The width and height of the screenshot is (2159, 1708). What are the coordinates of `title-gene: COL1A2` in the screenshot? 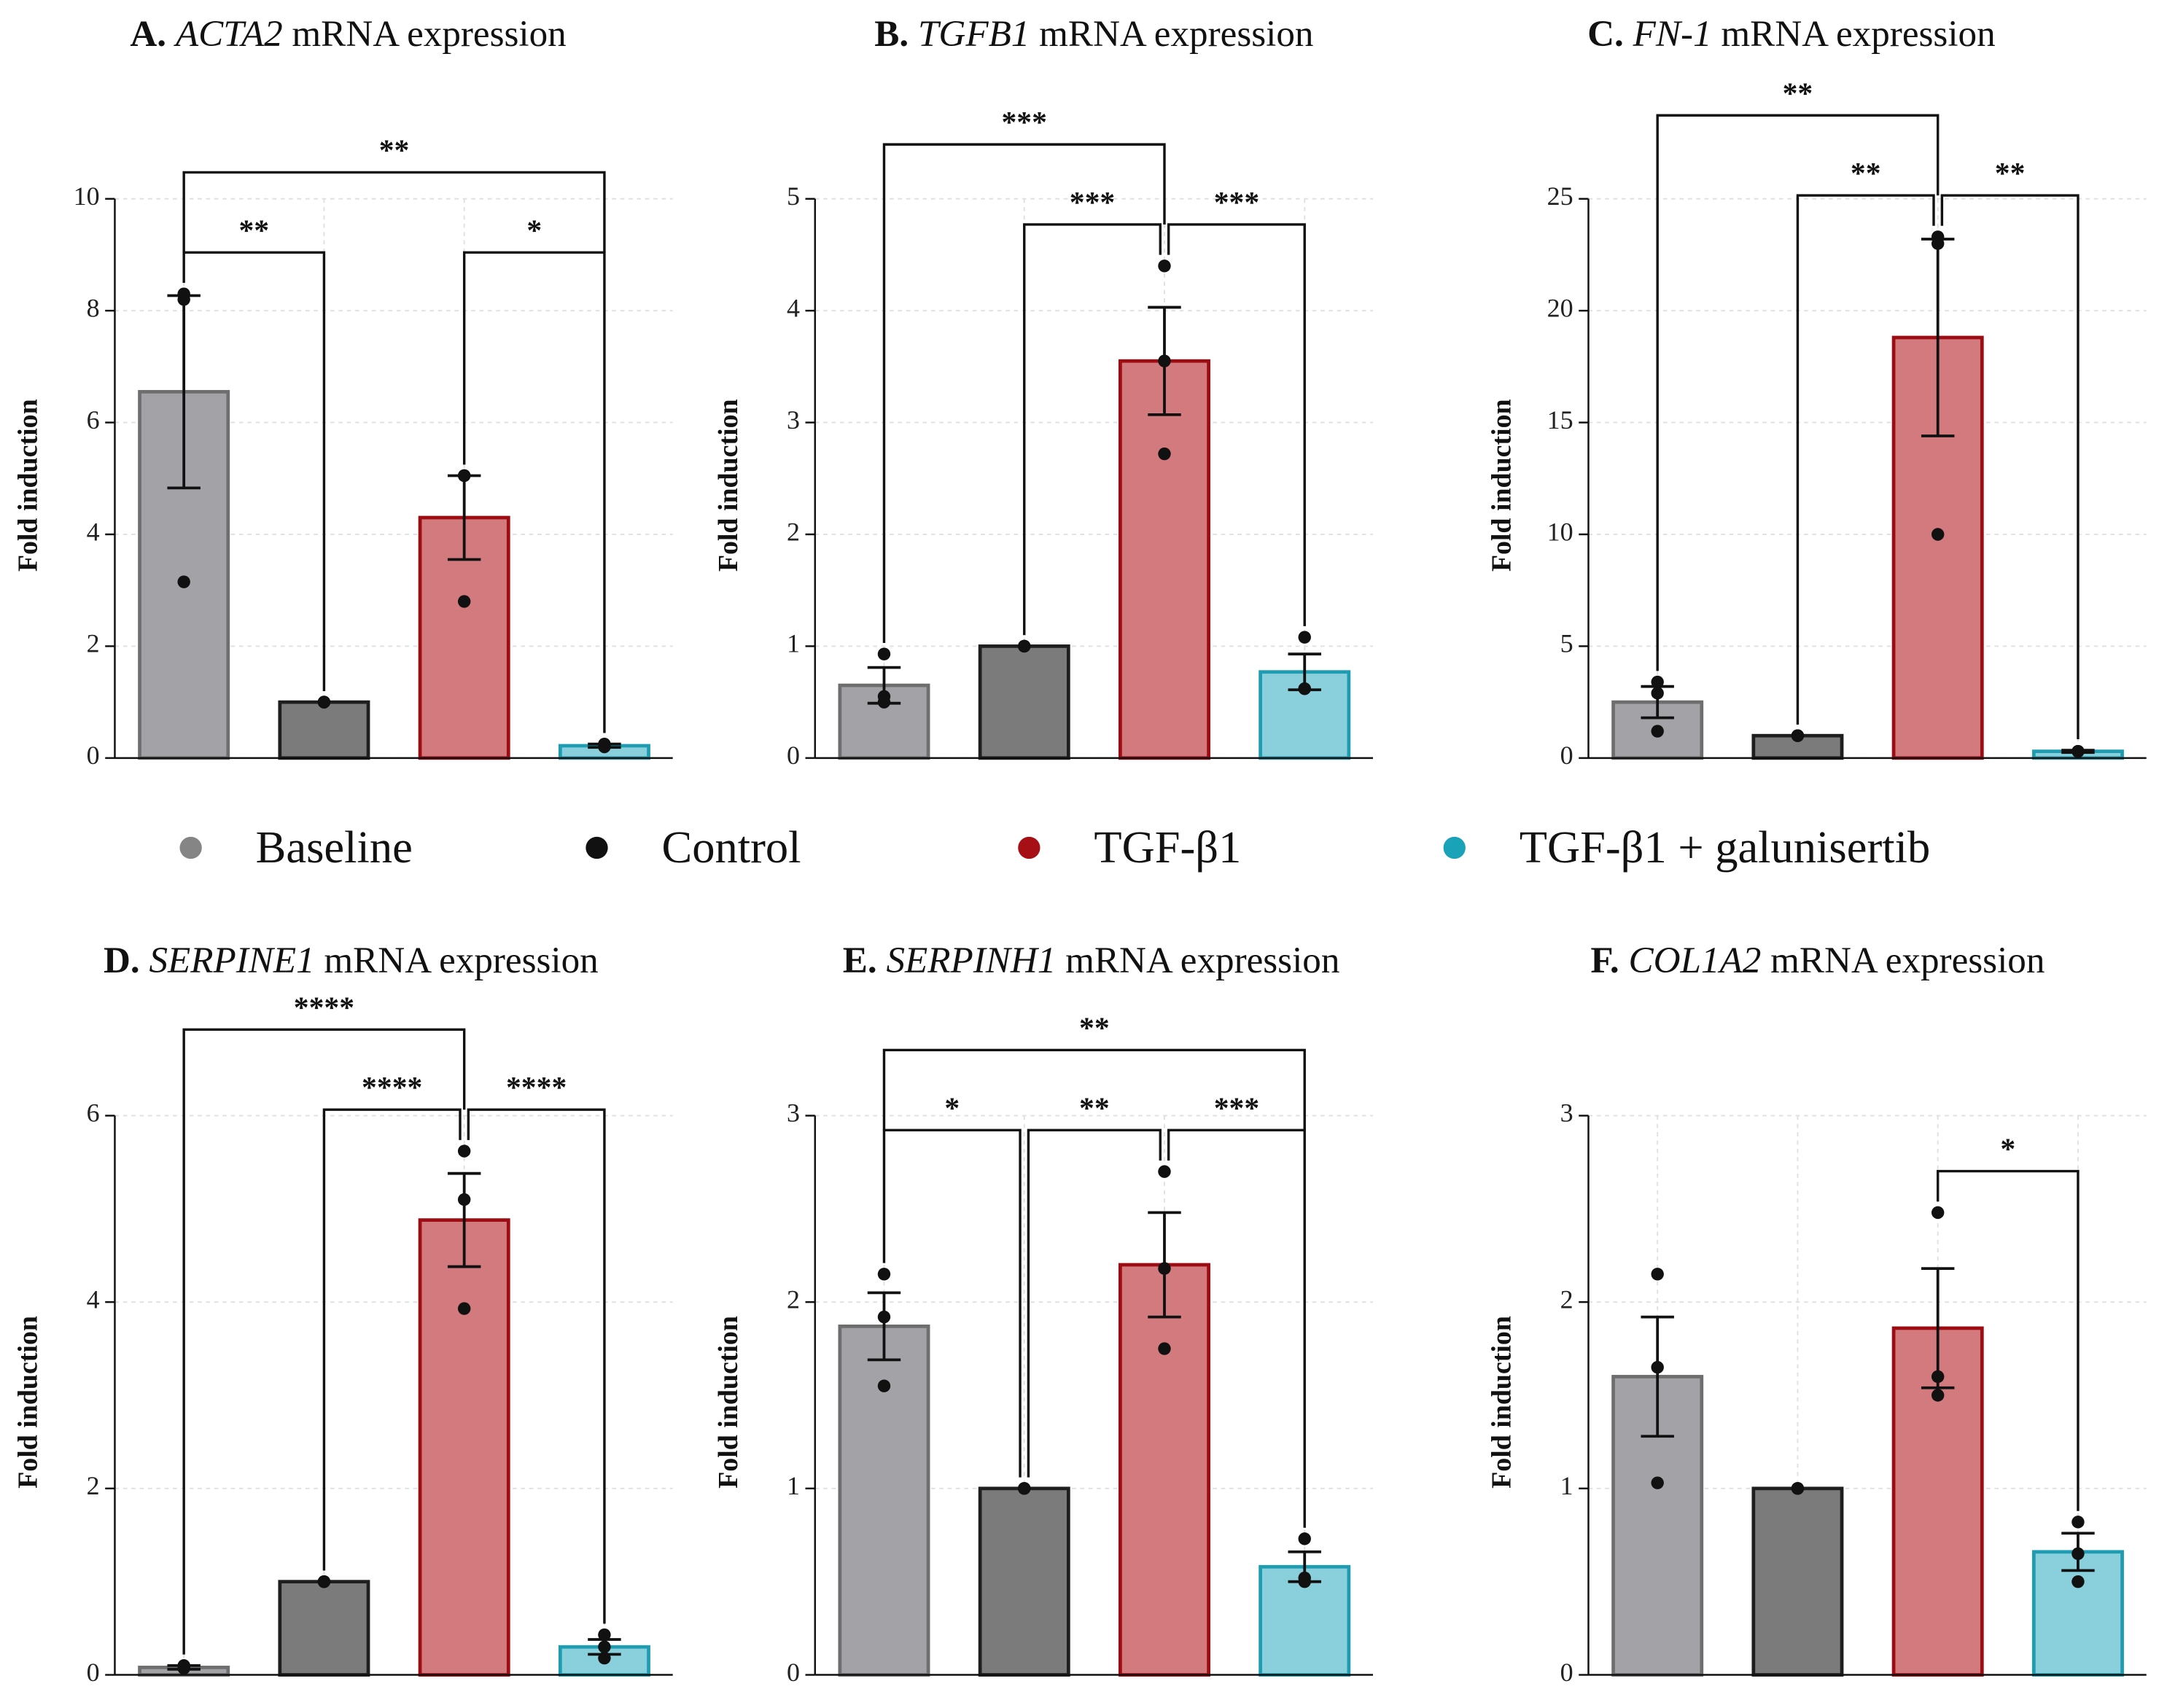 It's located at (1695, 960).